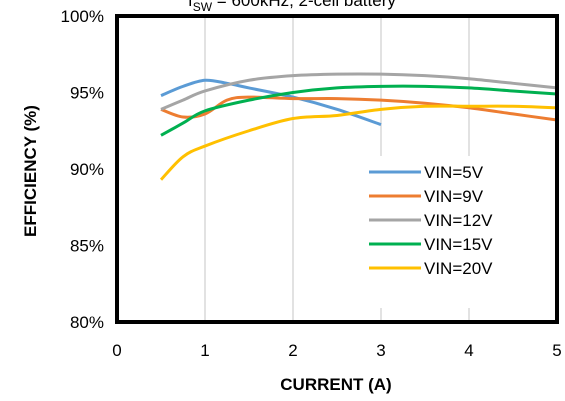  I want to click on y-tick-label: 80%, so click(87, 322).